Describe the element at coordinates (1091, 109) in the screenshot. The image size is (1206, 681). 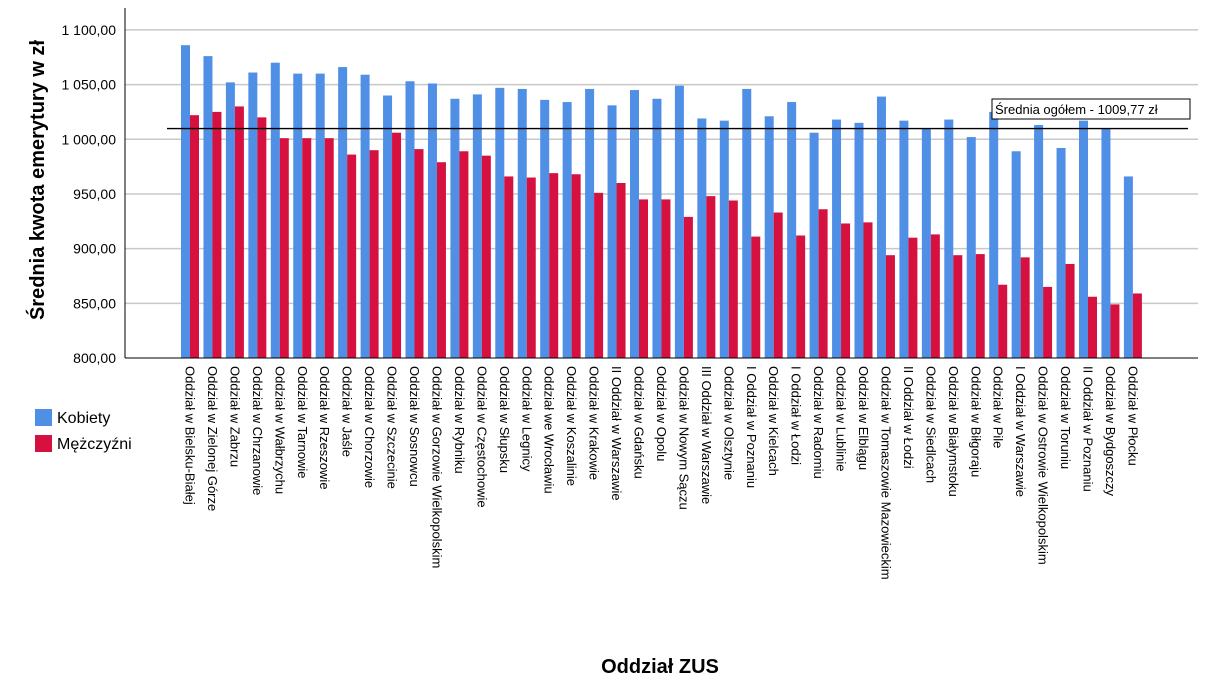
I see `reference-label-box` at that location.